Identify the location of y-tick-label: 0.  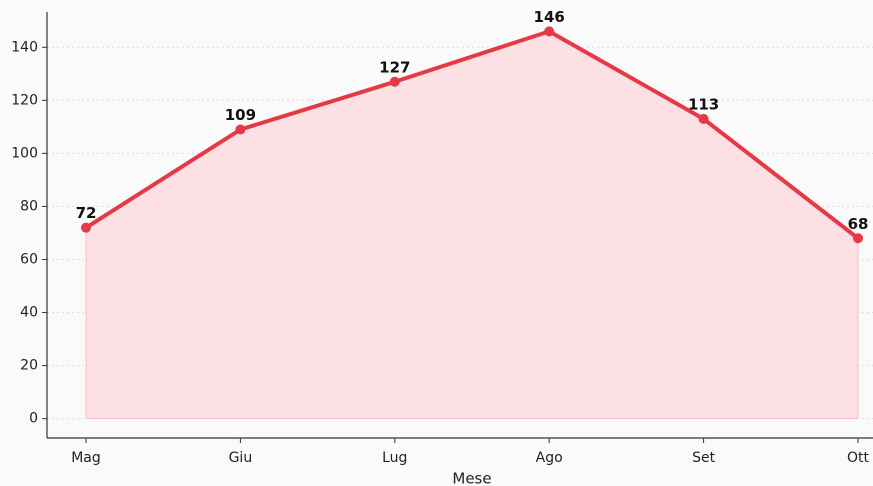
(33, 419).